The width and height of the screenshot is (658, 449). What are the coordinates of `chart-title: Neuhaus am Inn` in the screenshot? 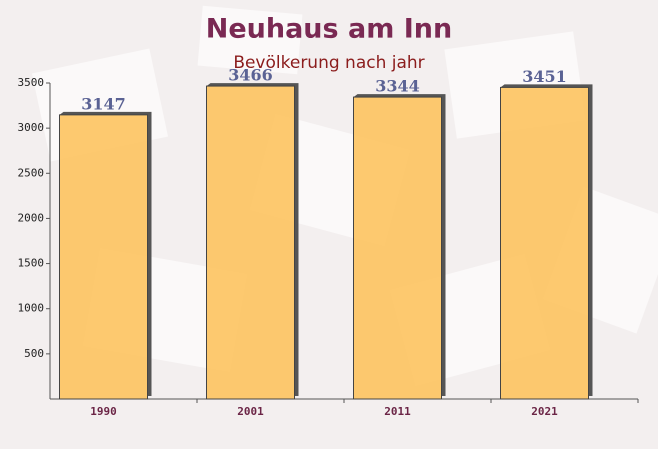 It's located at (329, 29).